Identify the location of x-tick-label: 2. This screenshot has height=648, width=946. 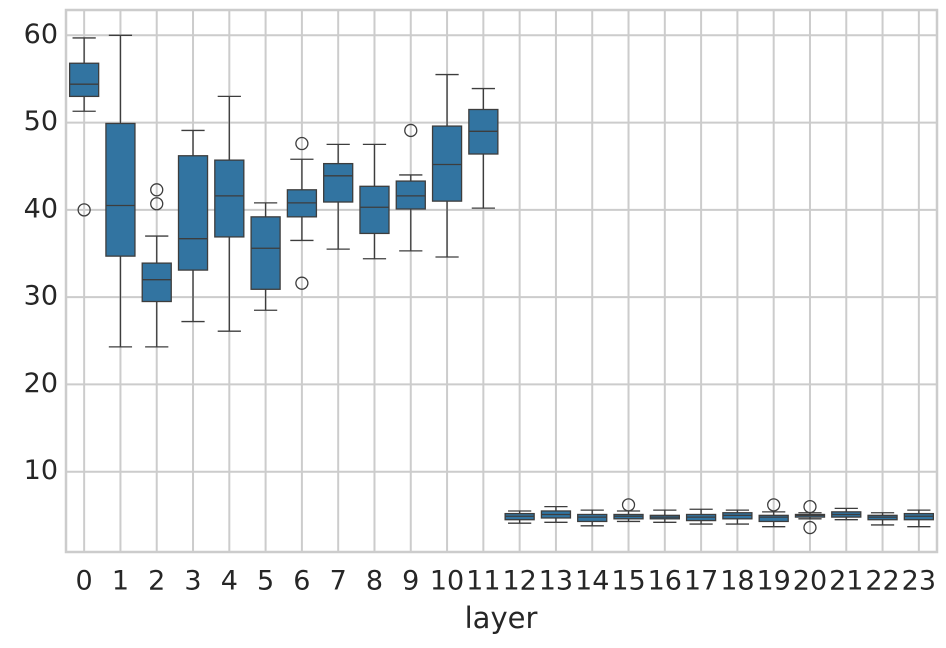
(156, 581).